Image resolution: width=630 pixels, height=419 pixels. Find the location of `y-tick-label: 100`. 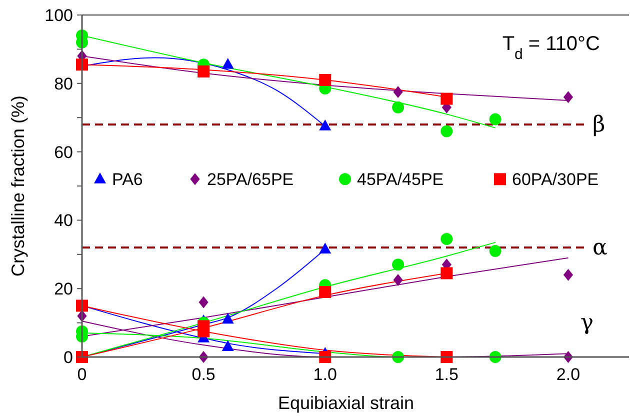

y-tick-label: 100 is located at coordinates (58, 15).